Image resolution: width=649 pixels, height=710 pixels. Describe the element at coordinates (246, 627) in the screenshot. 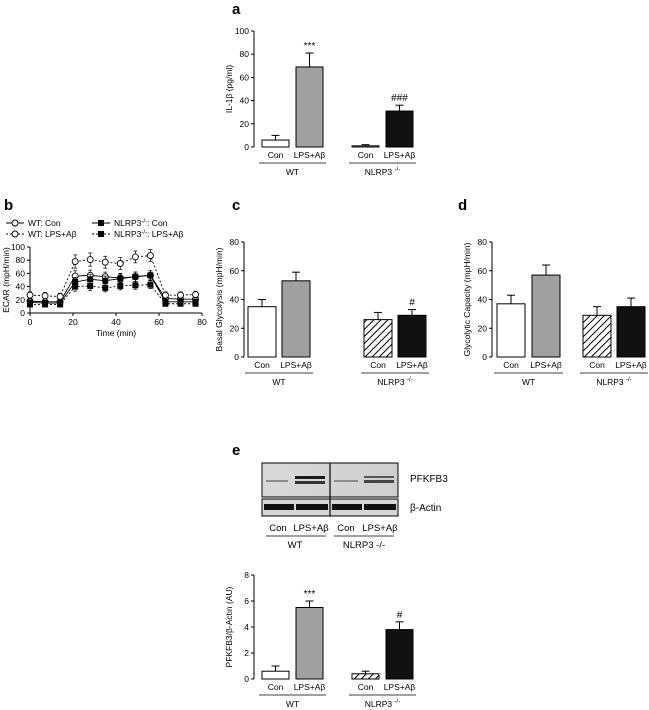

I see `y-tick-label: 4` at that location.